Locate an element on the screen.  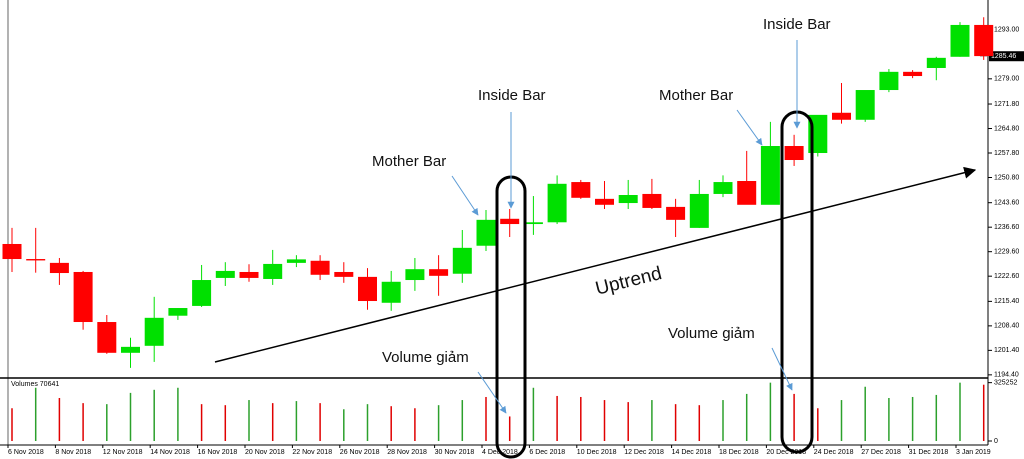
last-price-box is located at coordinates (1006, 56).